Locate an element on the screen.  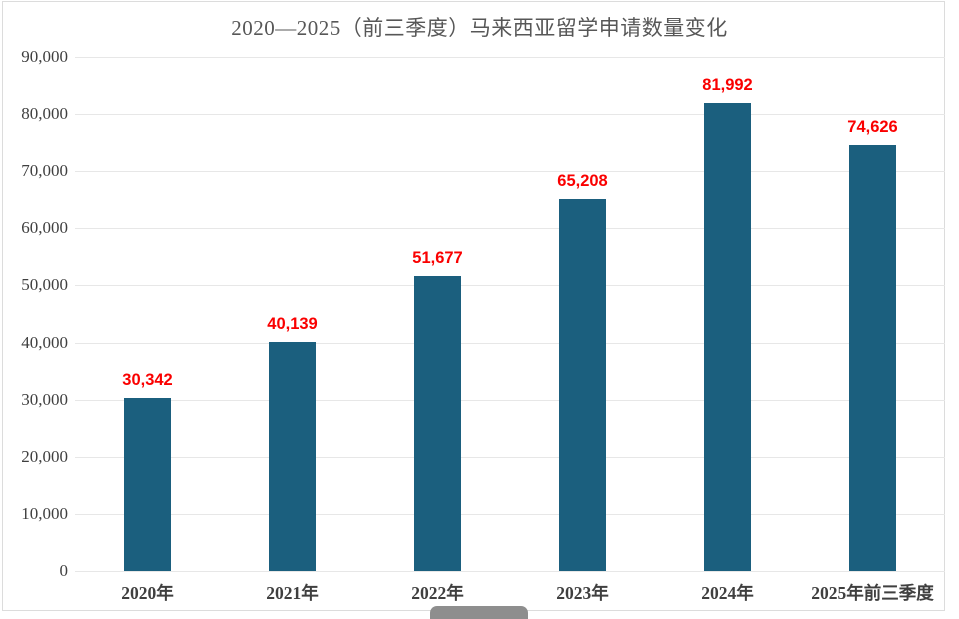
y-axis-tick-label: 20,000 is located at coordinates (44, 456).